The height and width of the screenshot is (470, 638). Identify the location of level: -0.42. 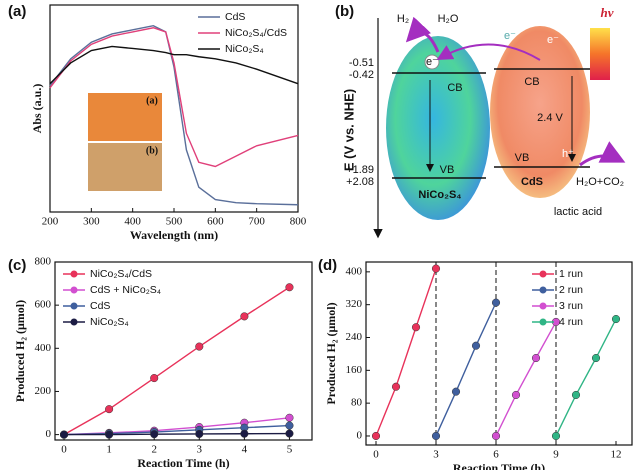
(361, 75).